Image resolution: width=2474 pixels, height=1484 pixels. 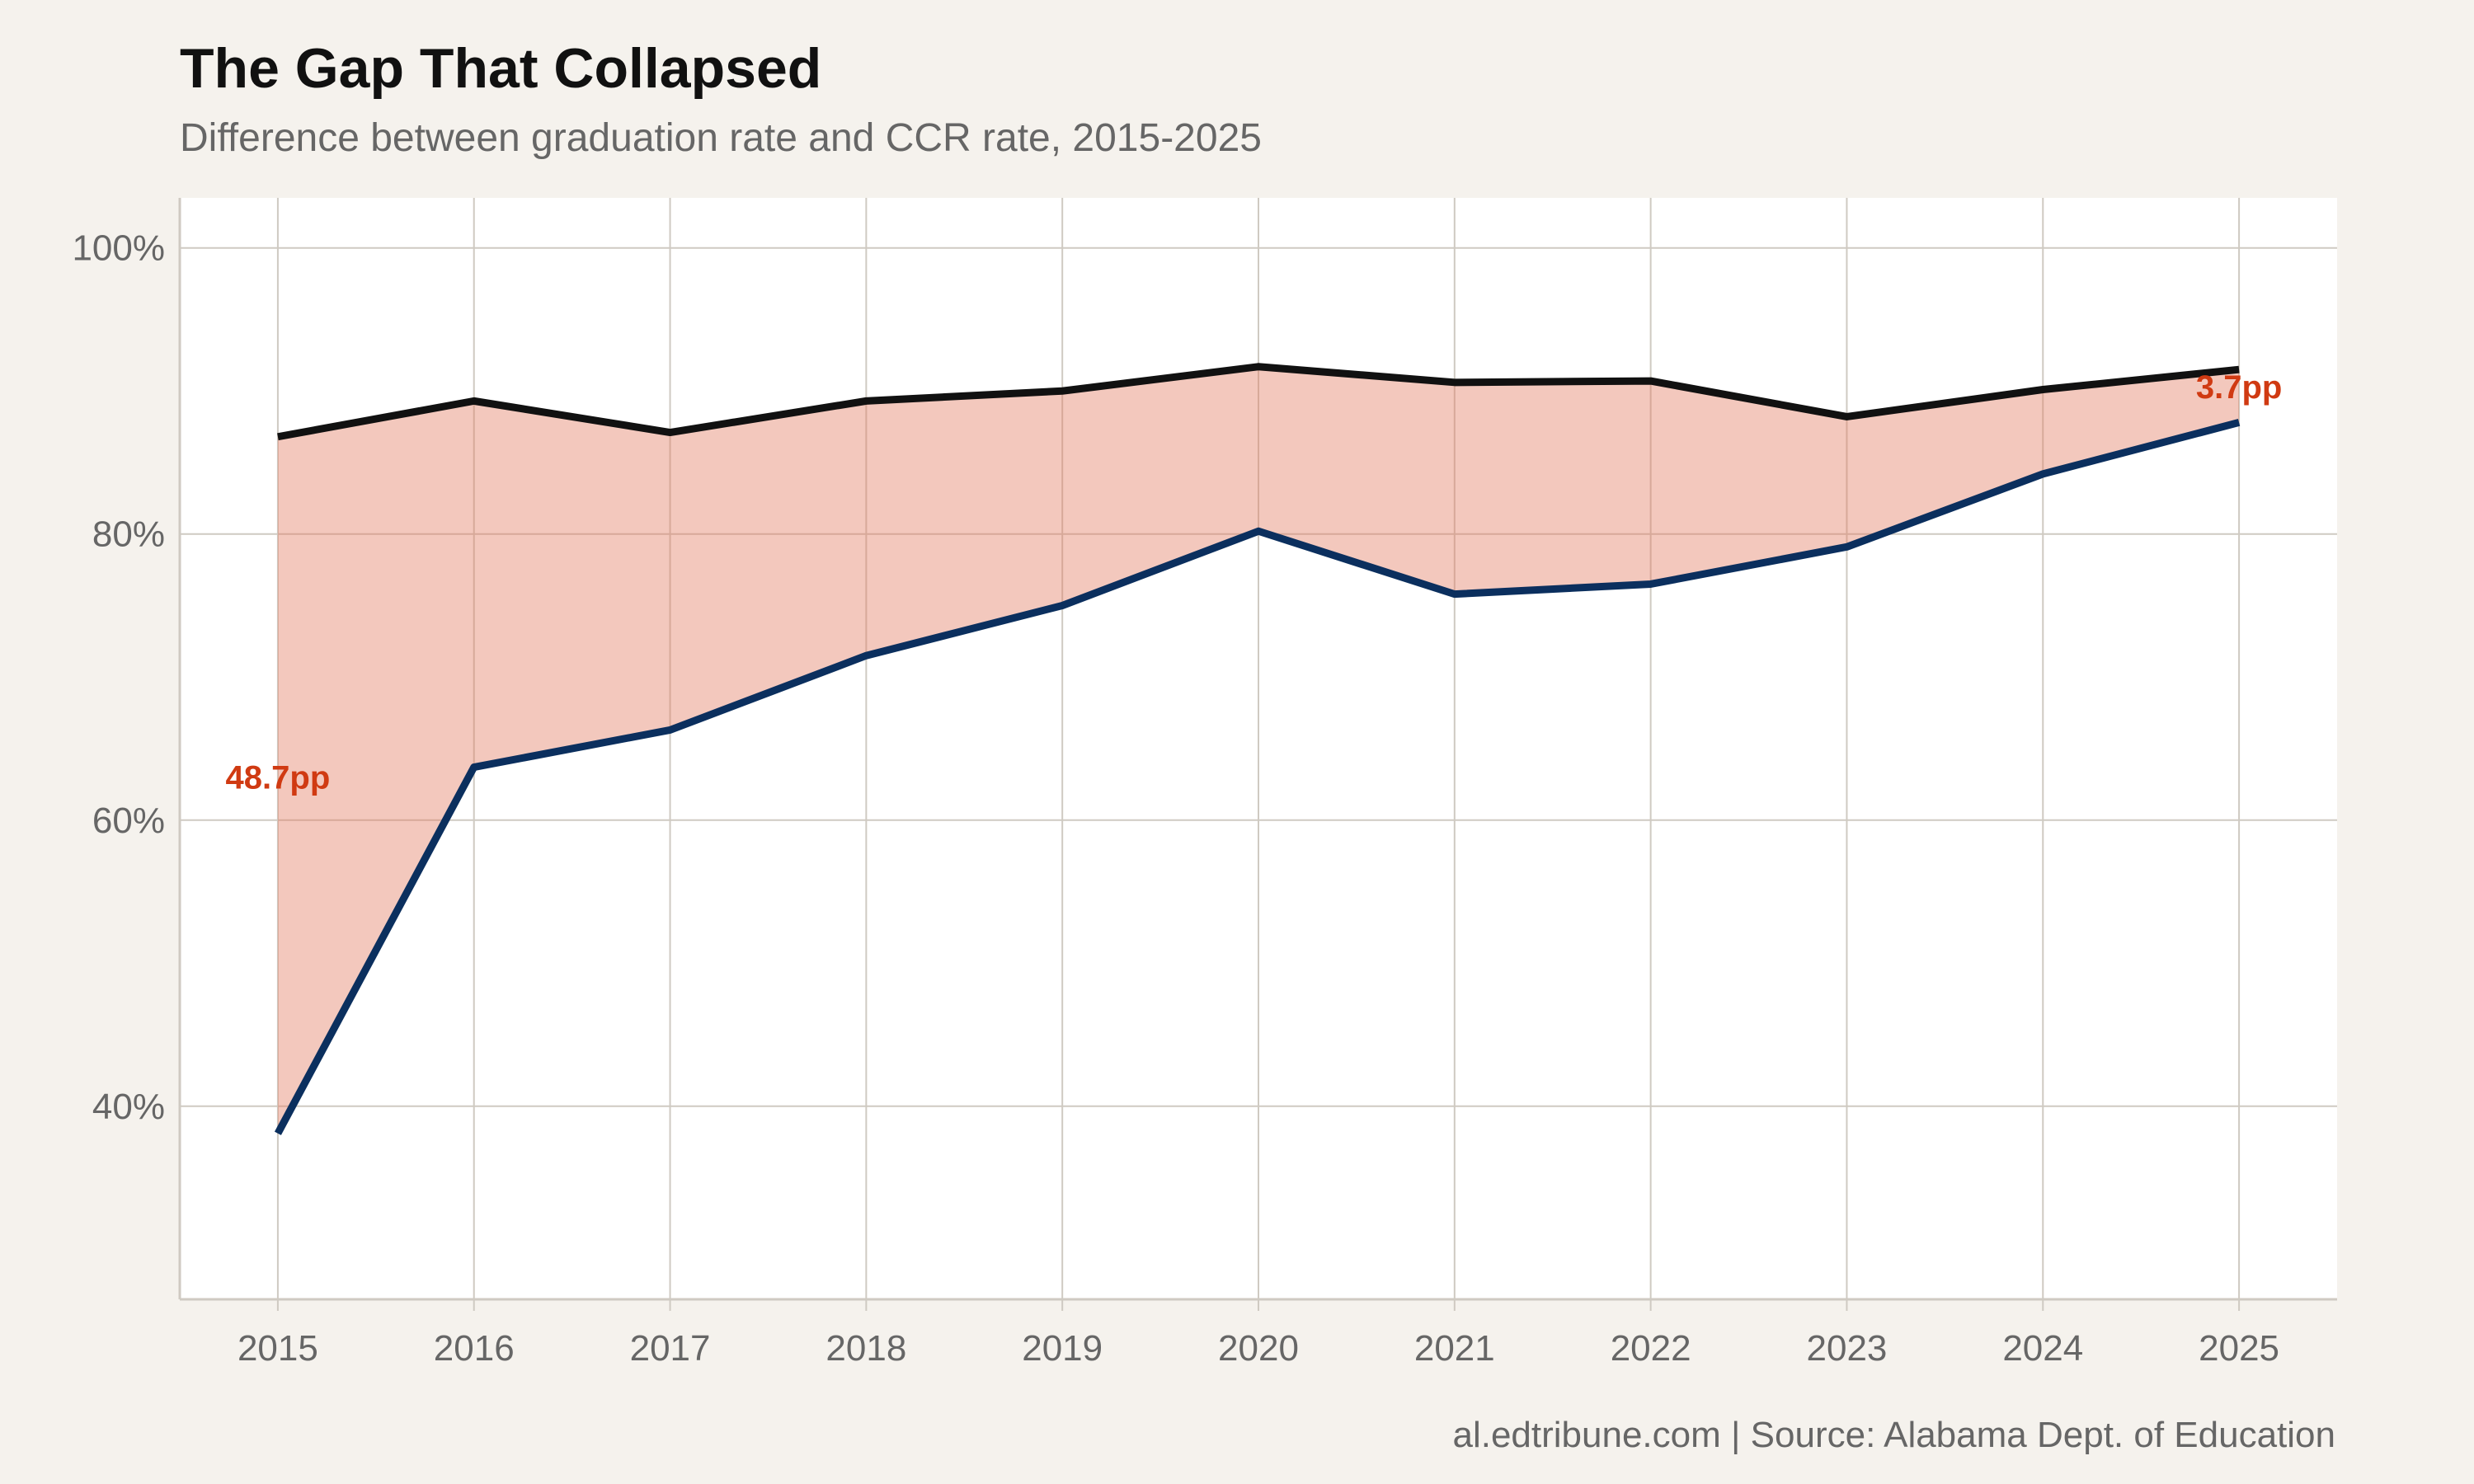 I want to click on x-tick-label: 2024, so click(x=2042, y=1348).